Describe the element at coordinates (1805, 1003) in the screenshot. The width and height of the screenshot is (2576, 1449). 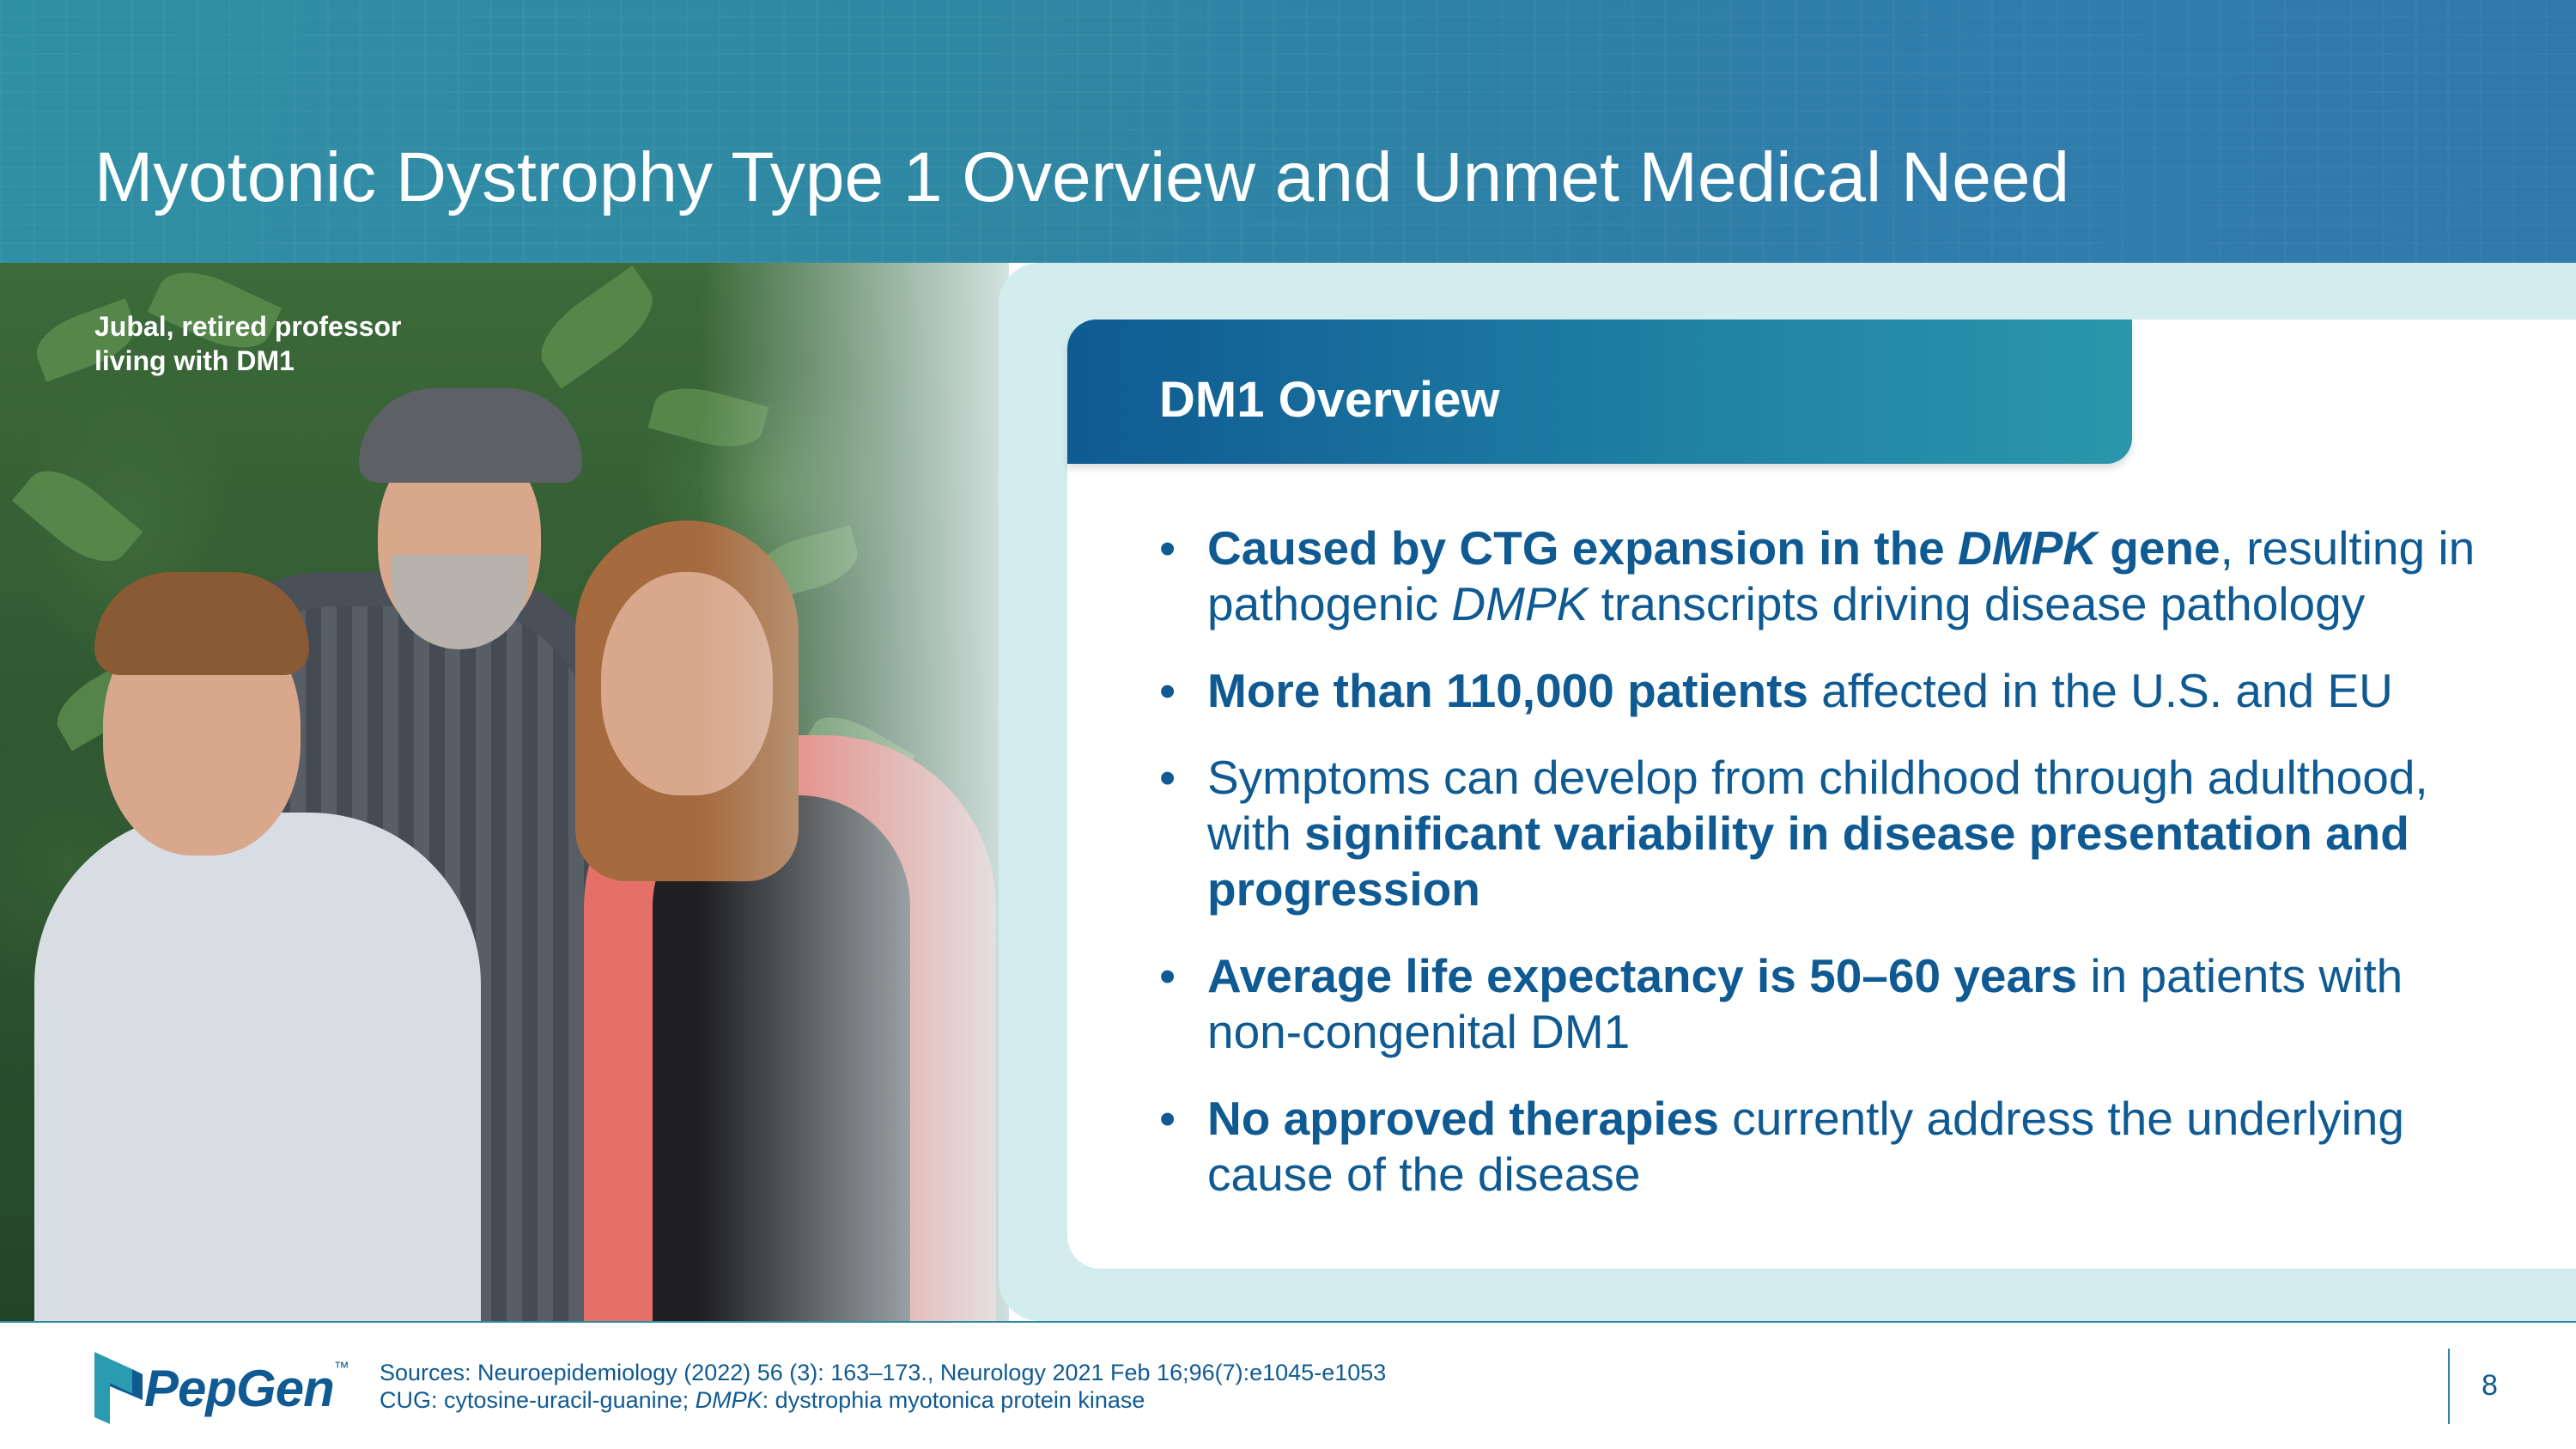
I see `bullet-text: in patients with non-congenital DM1` at that location.